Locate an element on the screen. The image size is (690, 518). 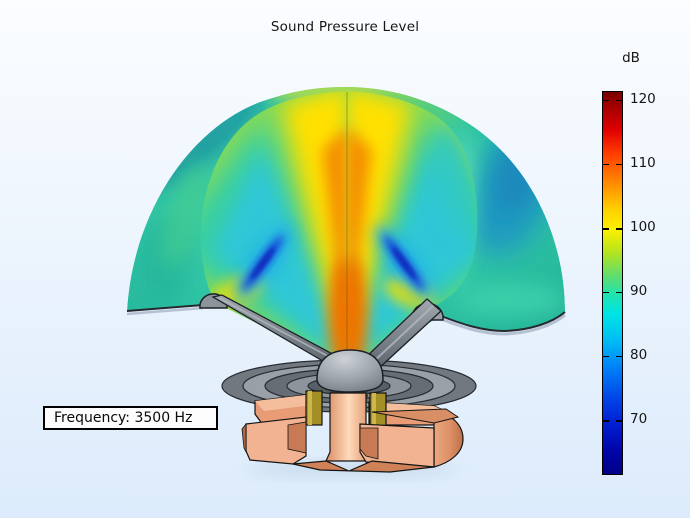
dust-cap is located at coordinates (350, 371).